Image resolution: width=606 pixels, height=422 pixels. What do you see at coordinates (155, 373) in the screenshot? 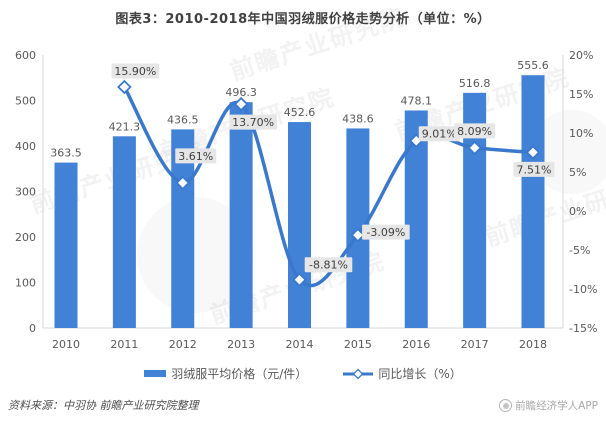
I see `bar-series-swatch` at bounding box center [155, 373].